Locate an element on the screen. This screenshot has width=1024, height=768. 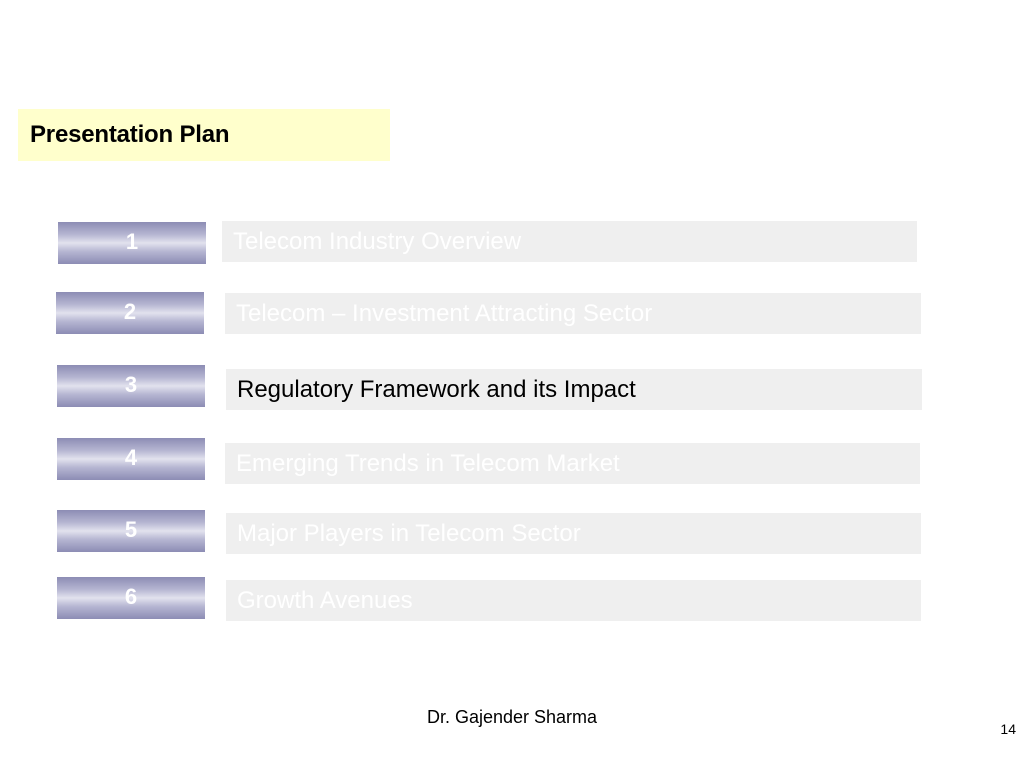
agenda-number-4: 4 is located at coordinates (131, 459).